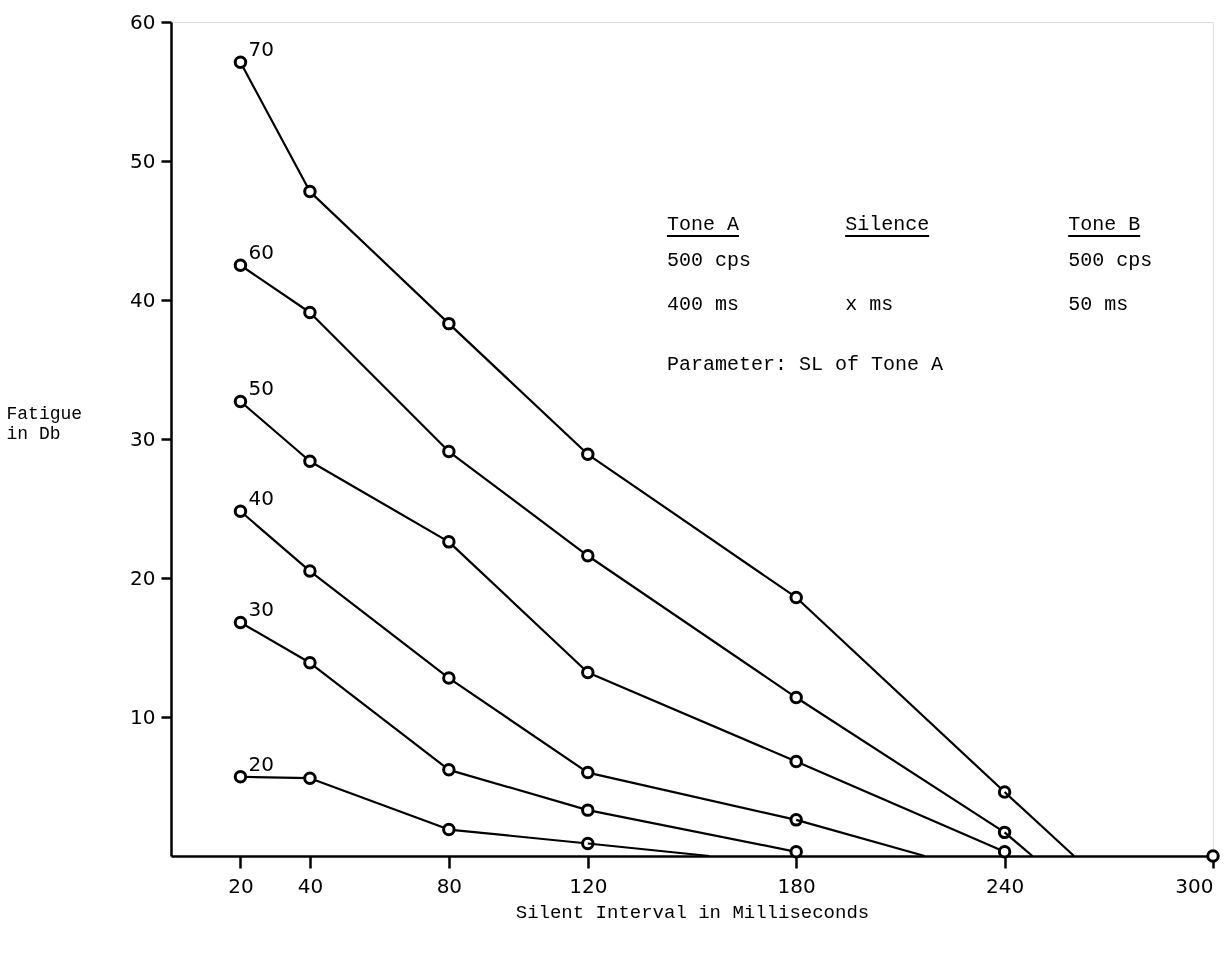 The width and height of the screenshot is (1227, 953). What do you see at coordinates (143, 299) in the screenshot?
I see `y-tick-label: 40` at bounding box center [143, 299].